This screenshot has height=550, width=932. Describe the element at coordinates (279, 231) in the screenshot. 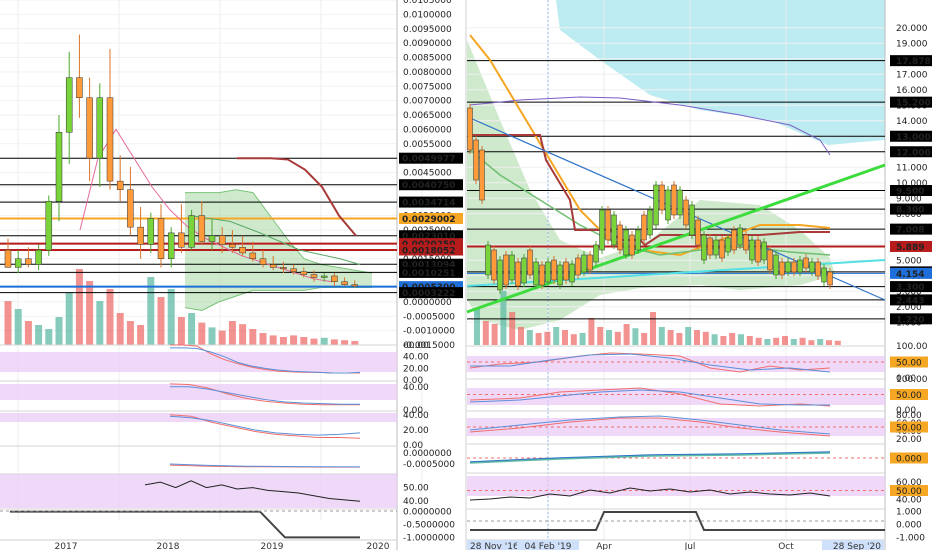

I see `cloud-edge-top` at that location.